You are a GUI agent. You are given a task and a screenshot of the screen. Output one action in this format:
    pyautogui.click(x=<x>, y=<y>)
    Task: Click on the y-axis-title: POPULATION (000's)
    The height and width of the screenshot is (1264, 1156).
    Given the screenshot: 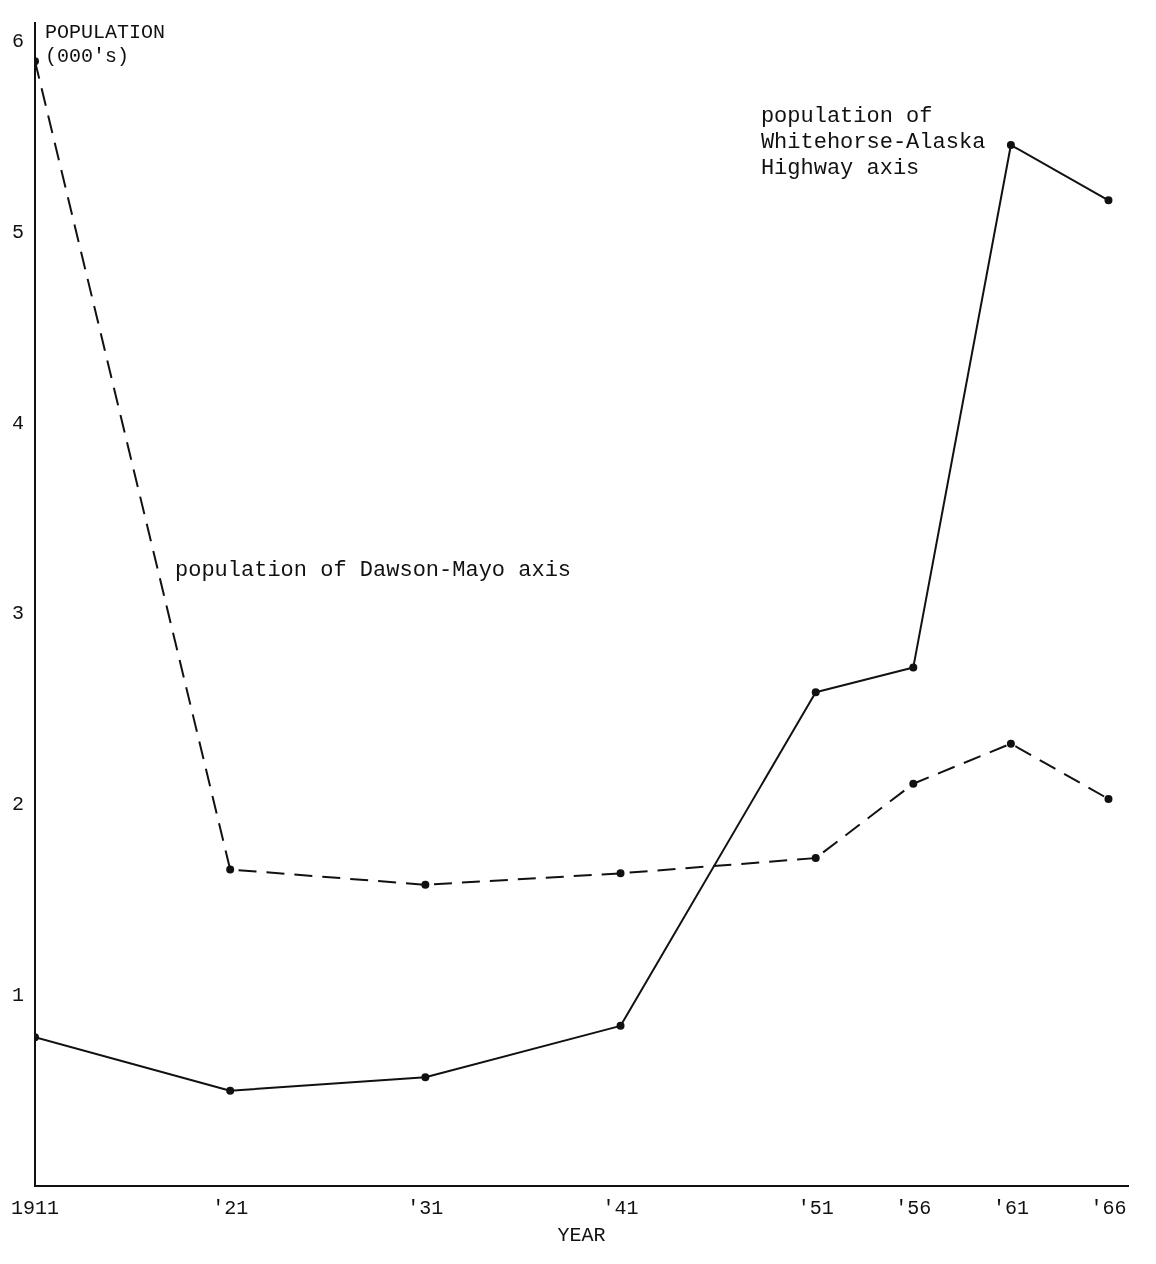 What is the action you would take?
    pyautogui.click(x=105, y=45)
    